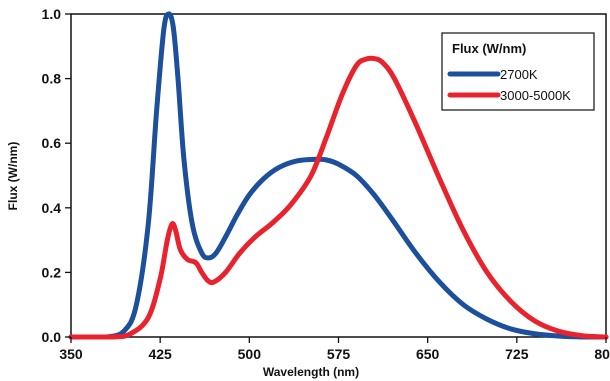 This screenshot has height=381, width=610. I want to click on x-axis-ticks: 350 425 500 575 650 725 800, so click(334, 349).